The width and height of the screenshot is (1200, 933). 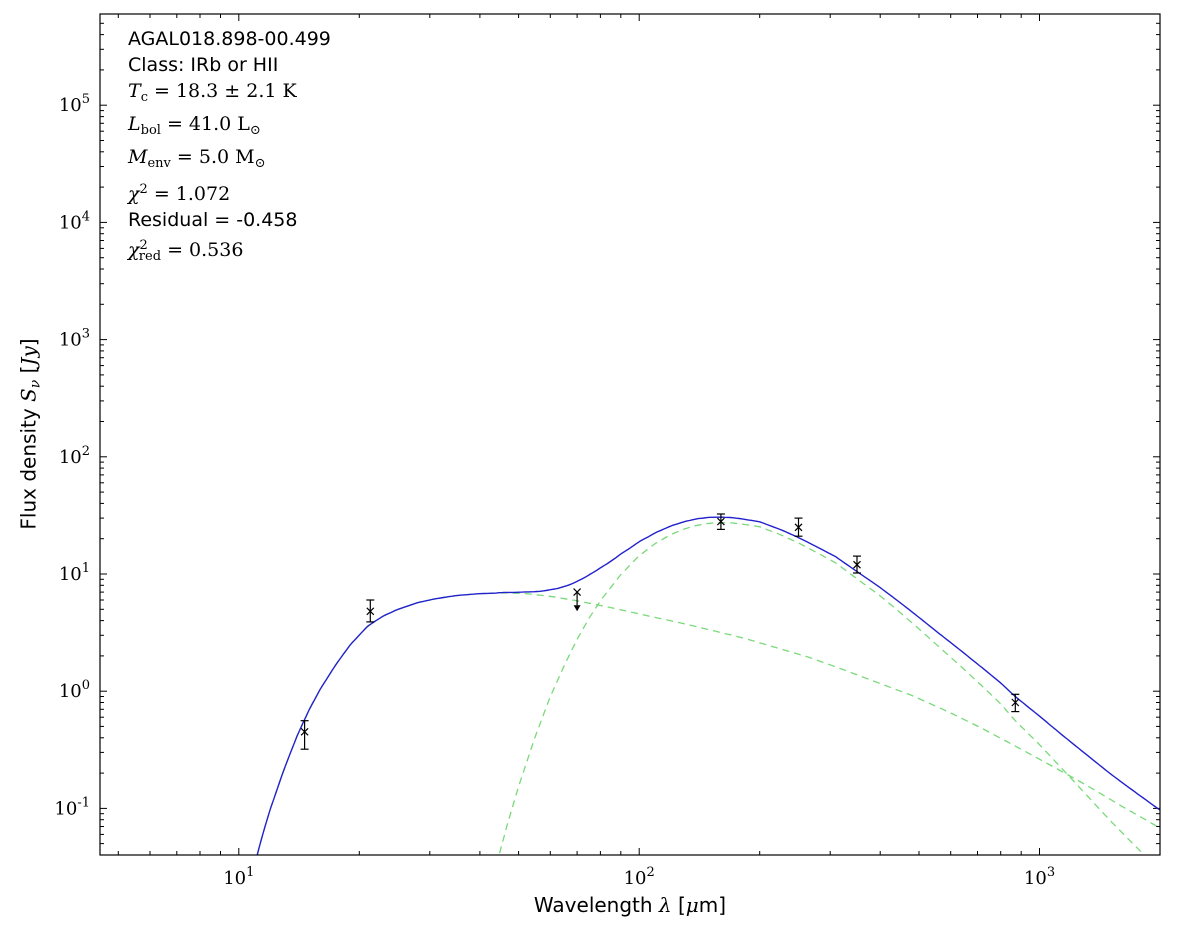 I want to click on annotation-segment: = 41.0 L, so click(x=205, y=124).